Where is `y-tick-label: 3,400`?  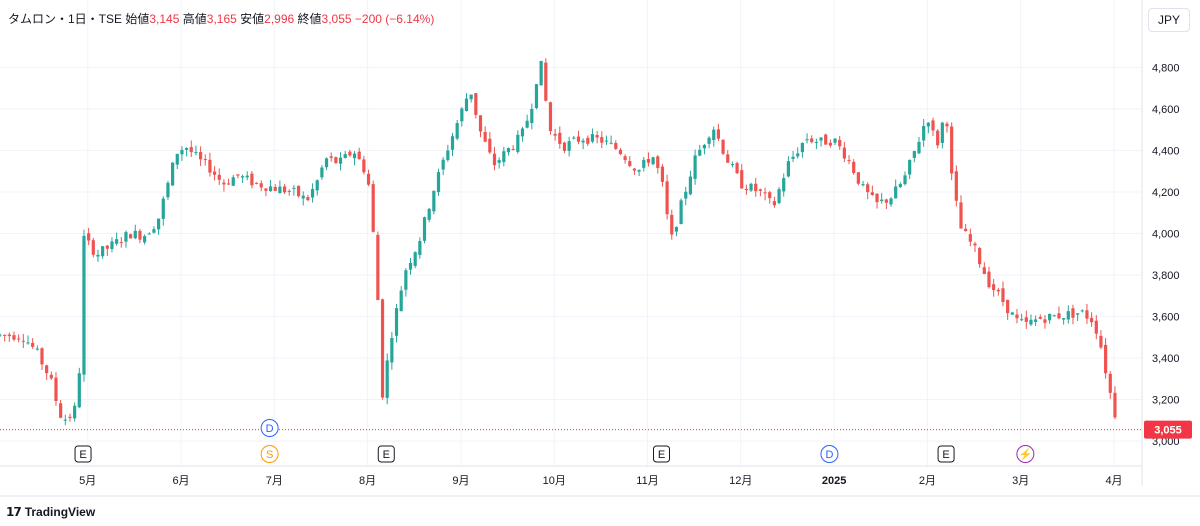
y-tick-label: 3,400 is located at coordinates (1166, 359).